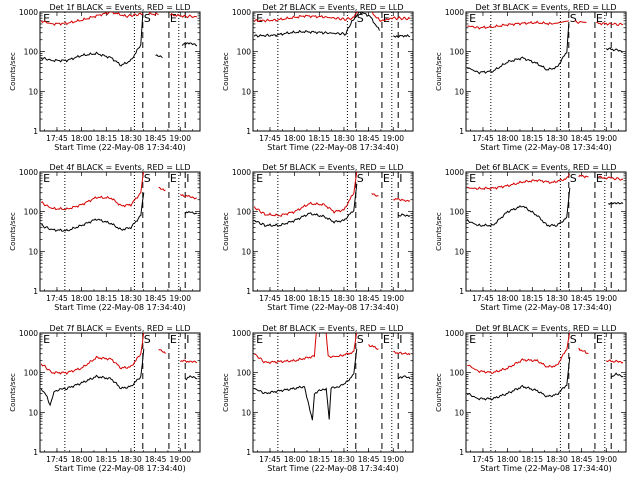  I want to click on panel-title: Det 5f BLACK = Events, RED = LLD, so click(332, 167).